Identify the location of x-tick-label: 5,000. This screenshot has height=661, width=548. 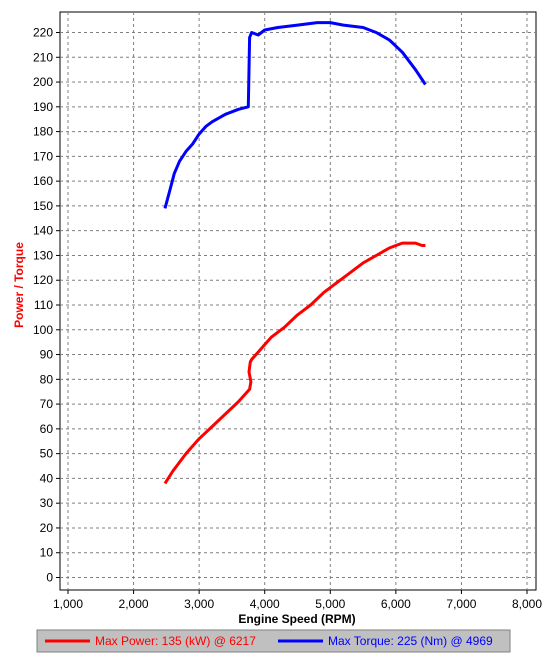
(330, 604).